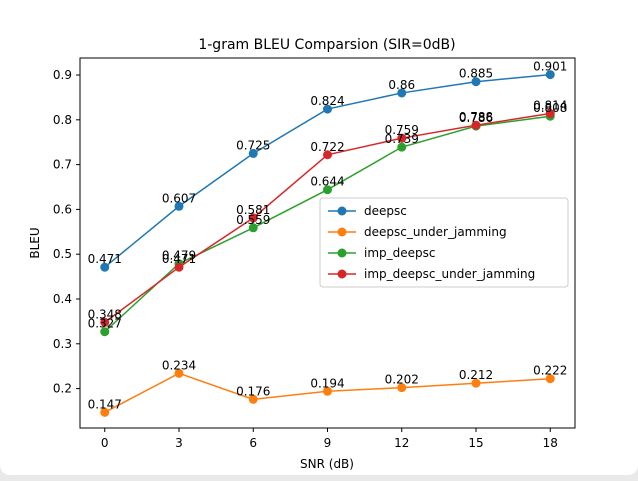  I want to click on data-label-deepsc: 0.725, so click(253, 145).